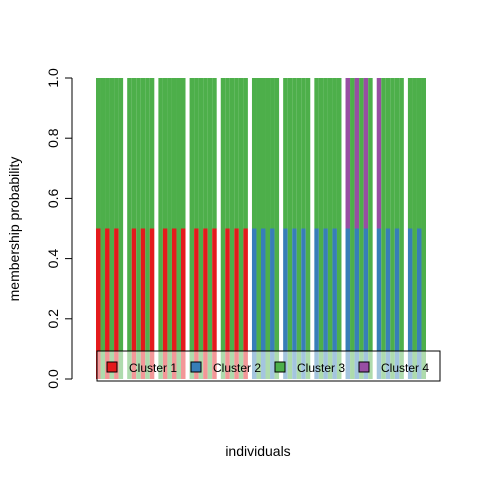 The height and width of the screenshot is (480, 480). Describe the element at coordinates (257, 451) in the screenshot. I see `x-axis-title: individuals` at that location.